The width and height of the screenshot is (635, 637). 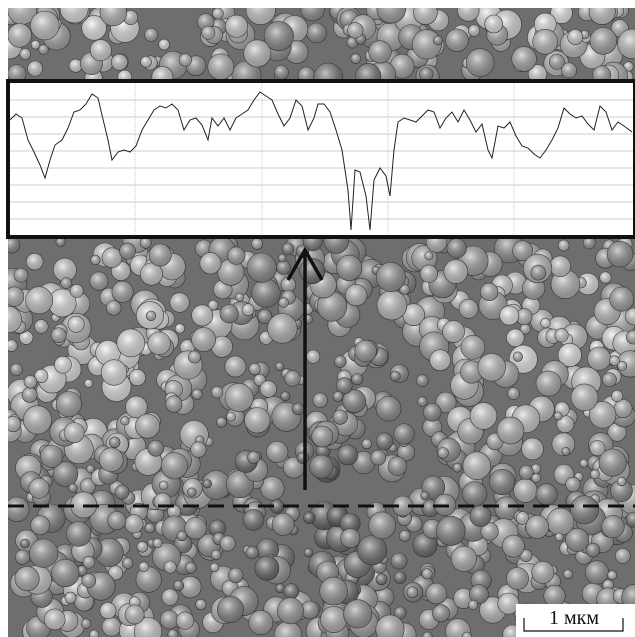 I want to click on scale-bar-line, so click(x=573, y=625).